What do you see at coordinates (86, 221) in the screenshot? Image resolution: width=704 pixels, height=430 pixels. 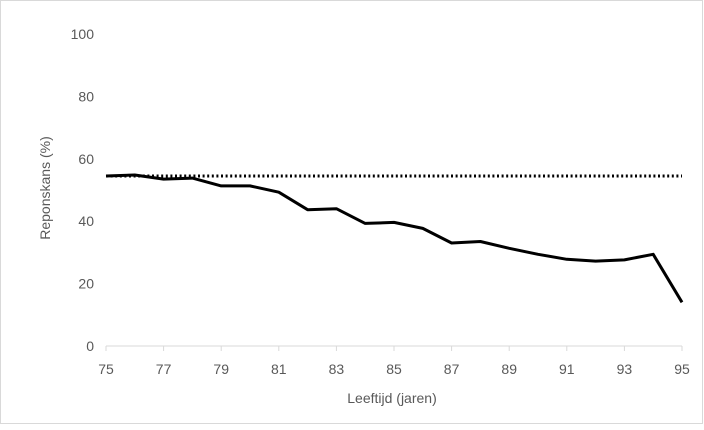 I see `y-tick-label: 40` at bounding box center [86, 221].